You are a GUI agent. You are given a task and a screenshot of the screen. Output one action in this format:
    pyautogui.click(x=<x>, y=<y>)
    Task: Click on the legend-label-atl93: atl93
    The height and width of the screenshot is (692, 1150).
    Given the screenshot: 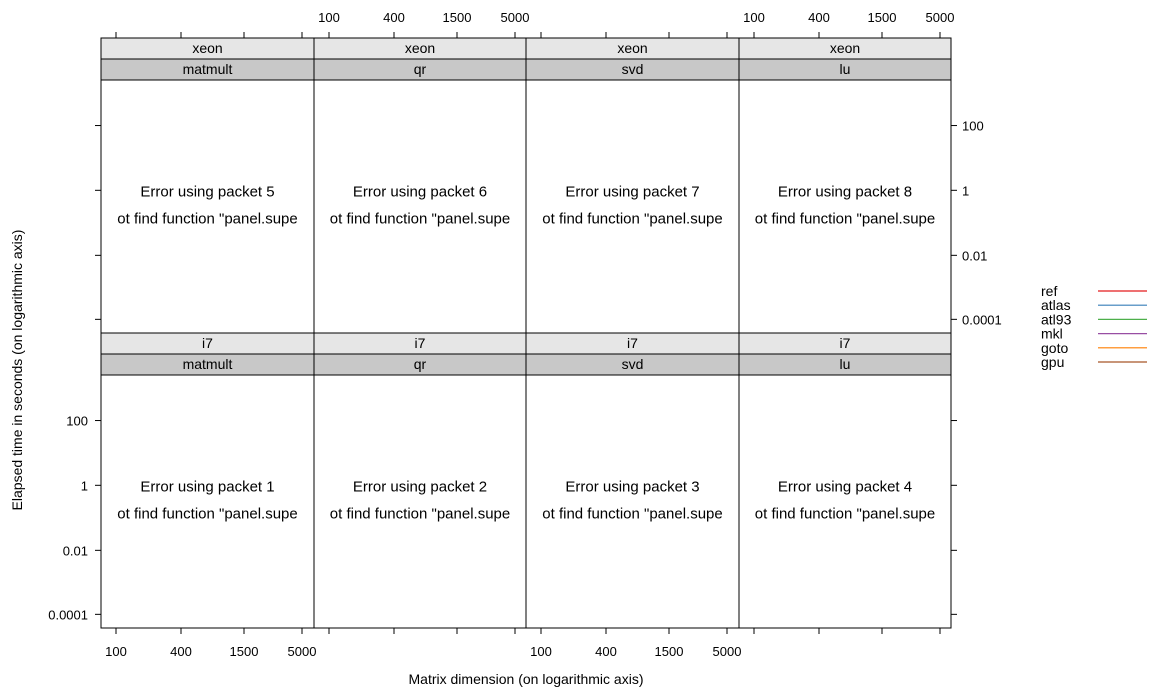 What is the action you would take?
    pyautogui.click(x=1056, y=319)
    